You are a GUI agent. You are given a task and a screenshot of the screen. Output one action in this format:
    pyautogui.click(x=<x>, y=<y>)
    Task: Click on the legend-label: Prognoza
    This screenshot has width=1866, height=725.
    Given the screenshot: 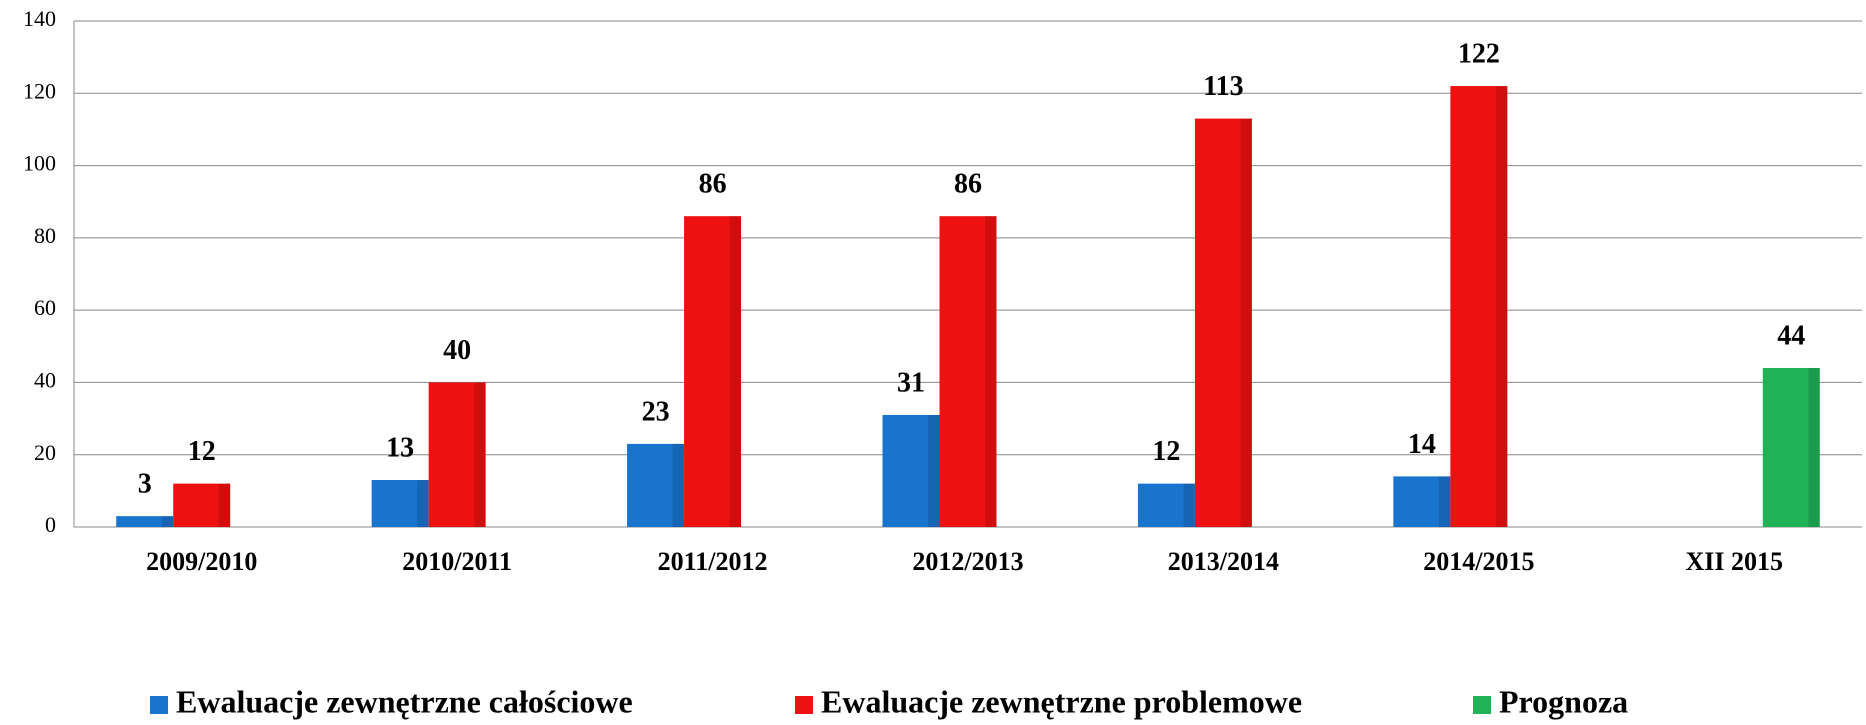 What is the action you would take?
    pyautogui.click(x=1563, y=701)
    